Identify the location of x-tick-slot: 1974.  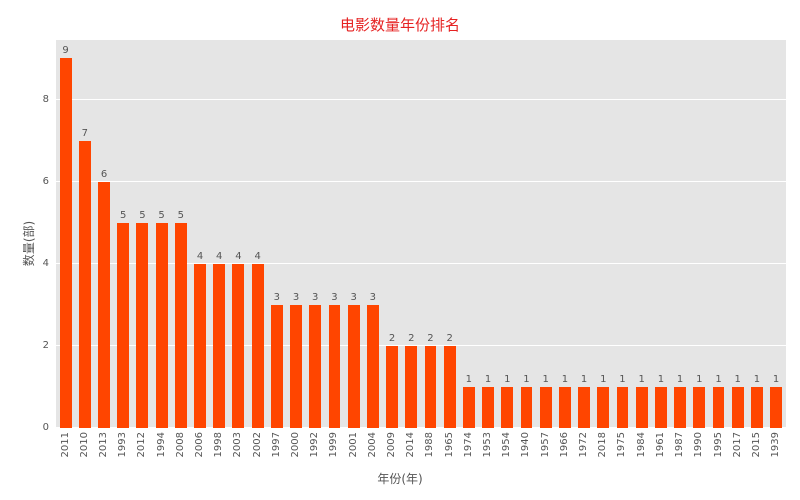
(468, 444).